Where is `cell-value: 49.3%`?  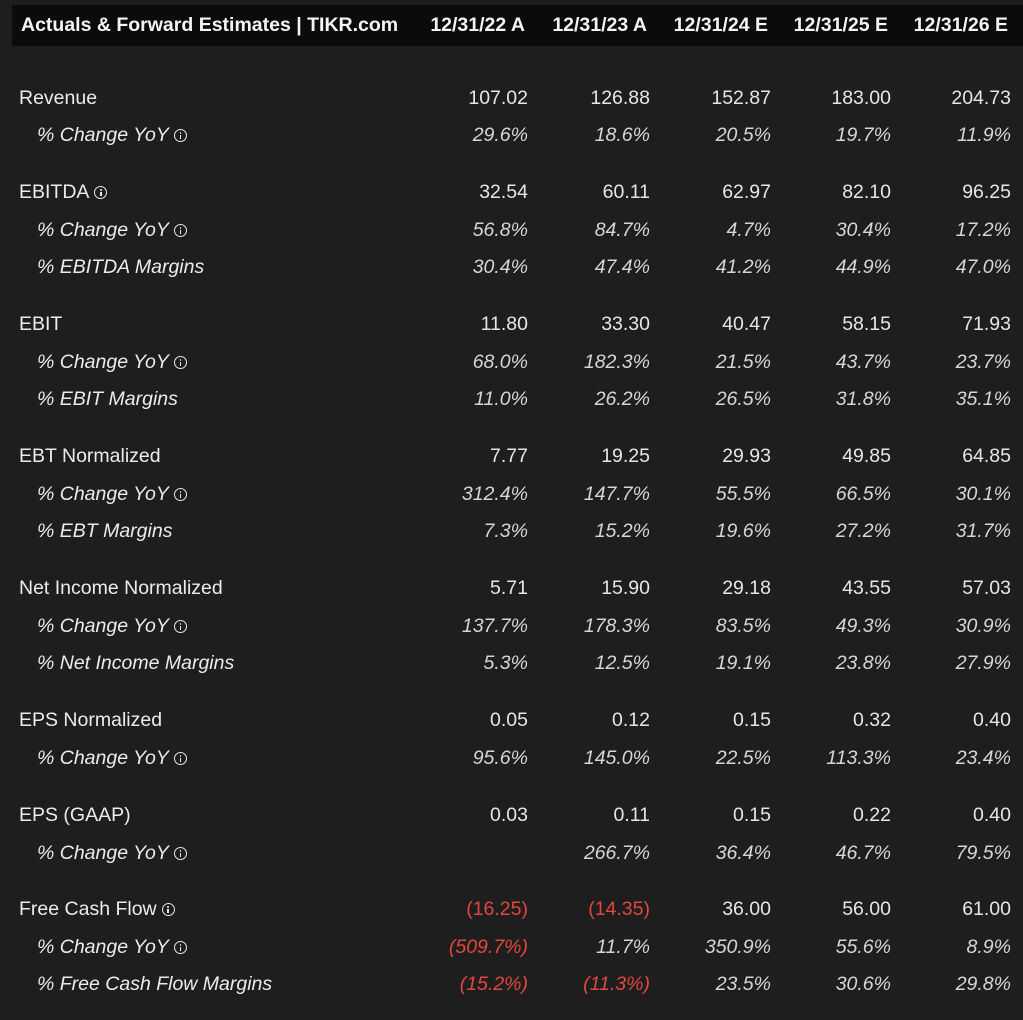
cell-value: 49.3% is located at coordinates (863, 626).